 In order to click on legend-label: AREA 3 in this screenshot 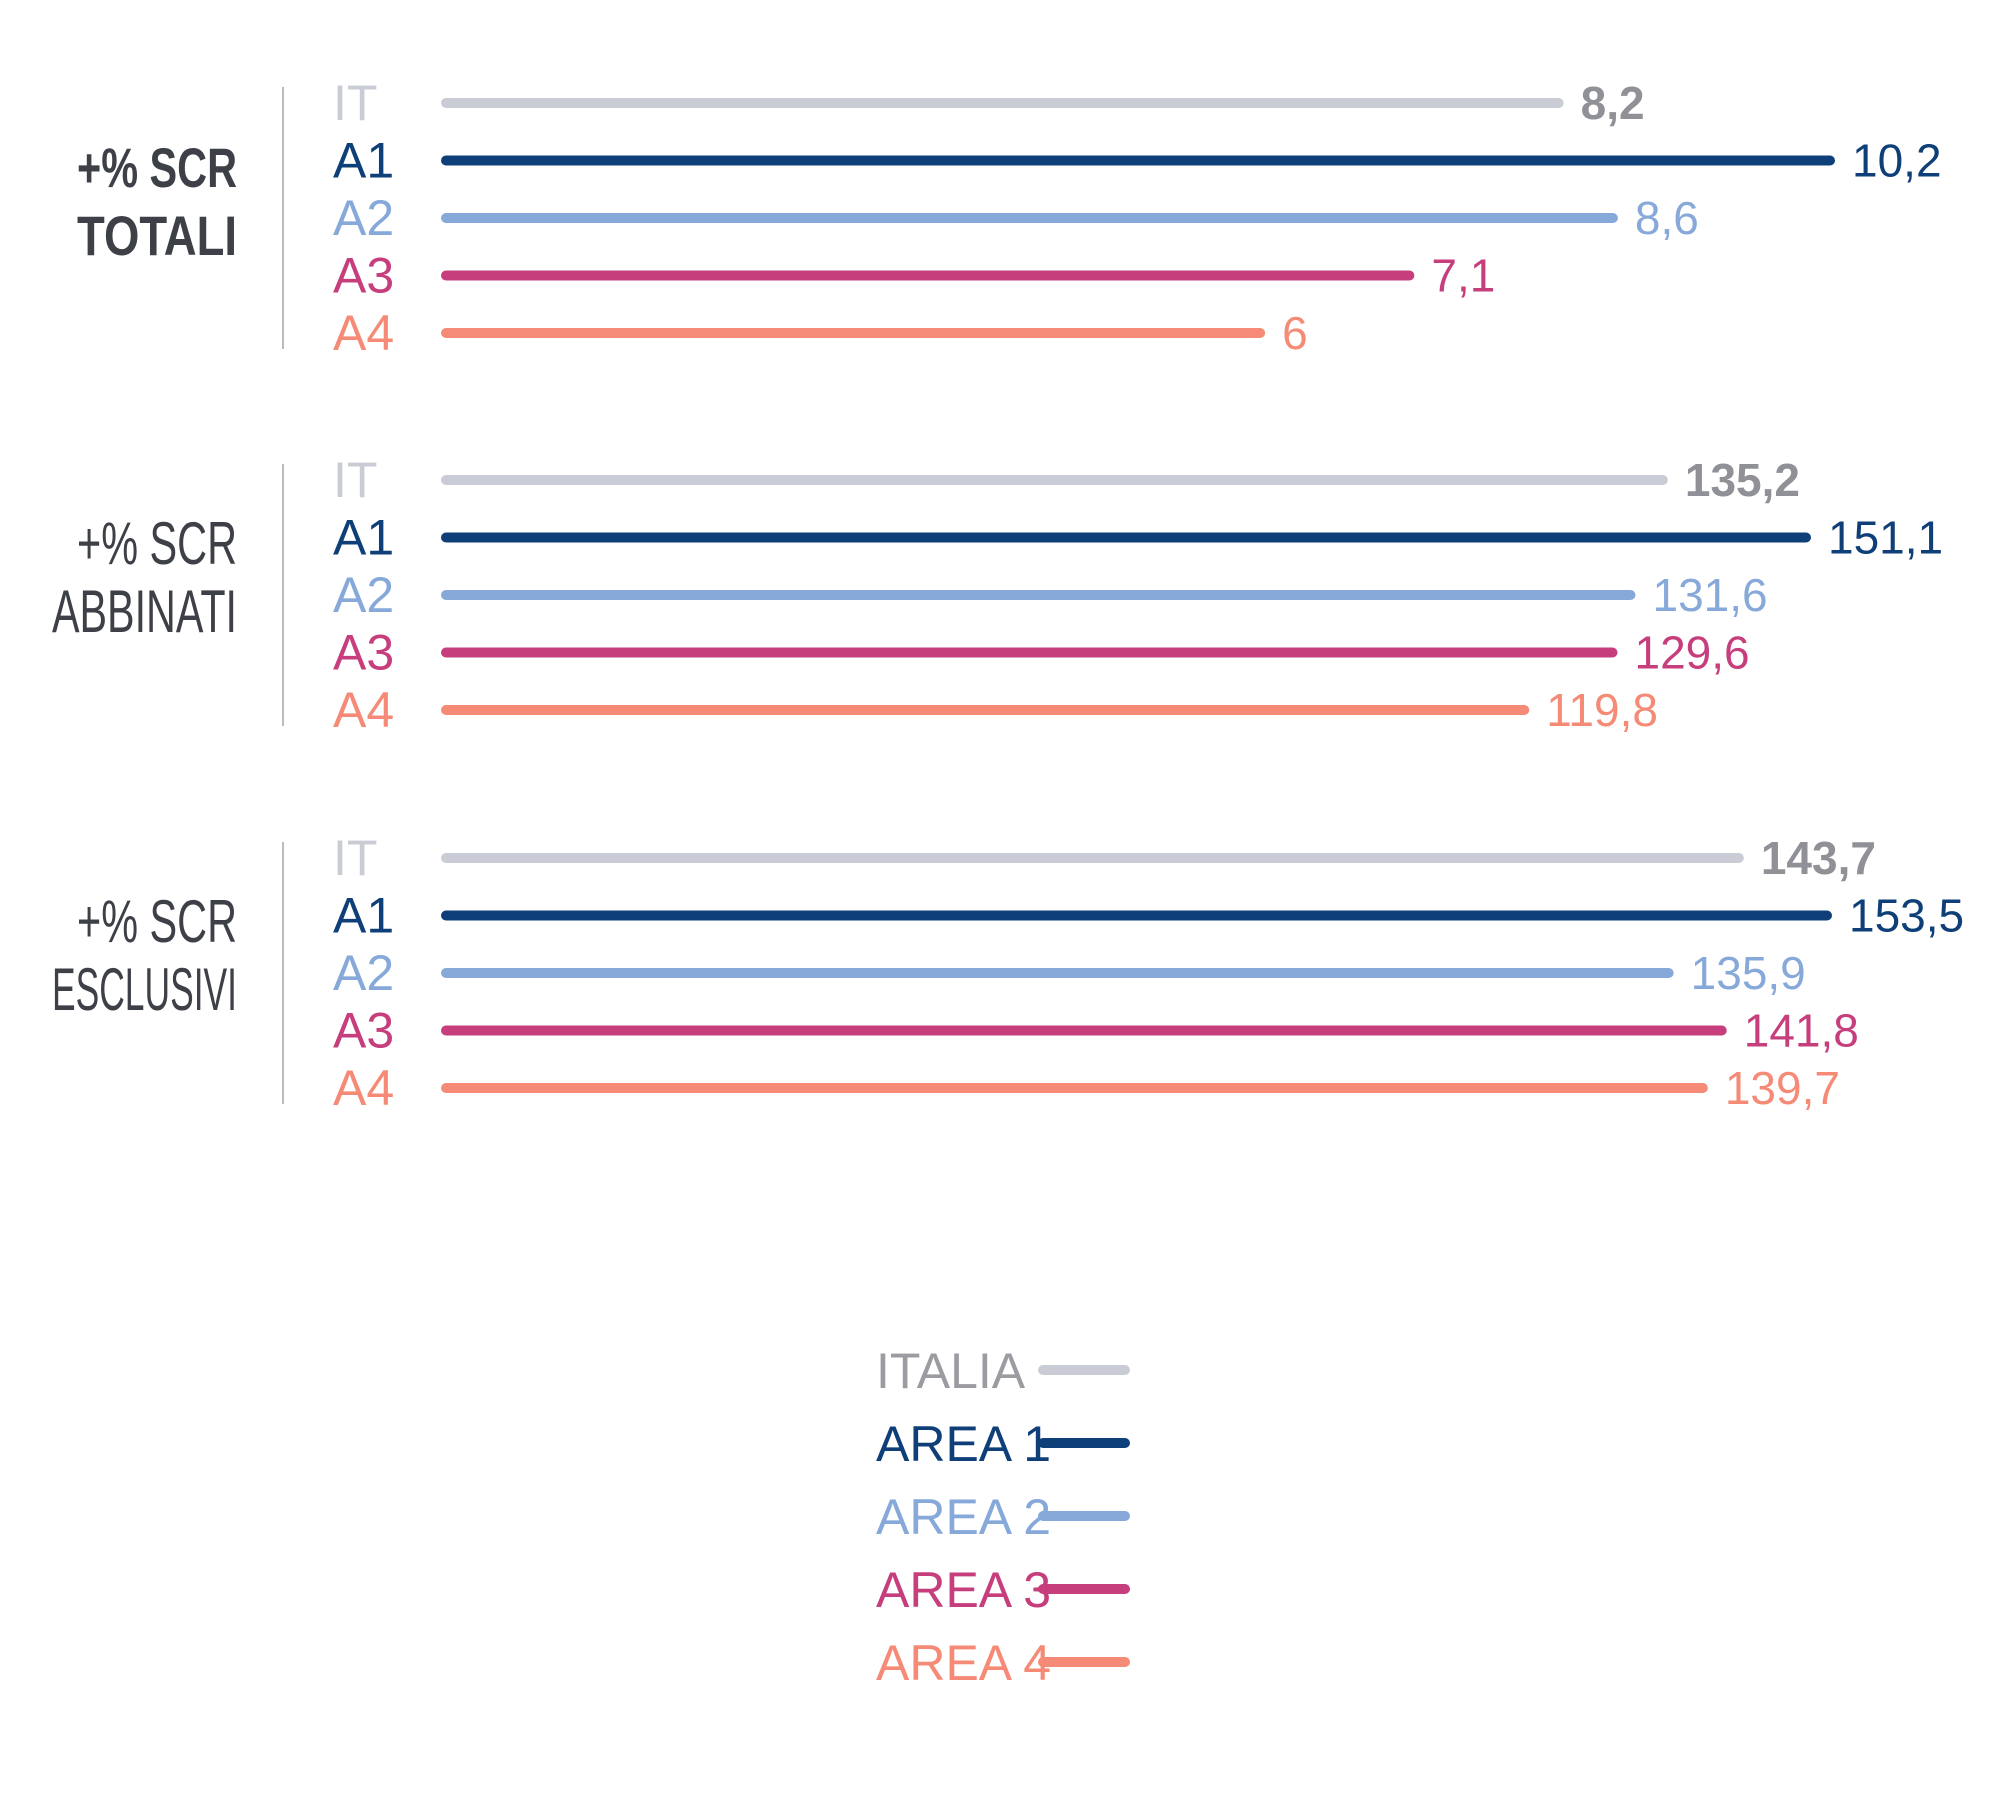, I will do `click(963, 1590)`.